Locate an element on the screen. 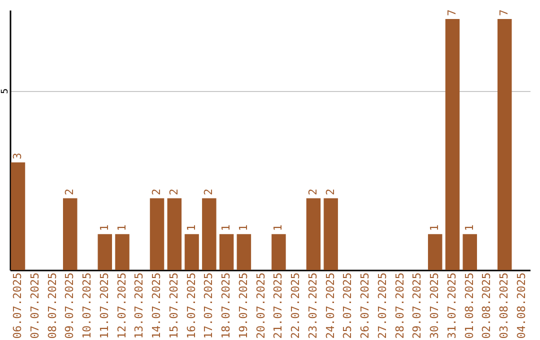 The width and height of the screenshot is (540, 340). x-tick-label: 21.07.2025 is located at coordinates (278, 305).